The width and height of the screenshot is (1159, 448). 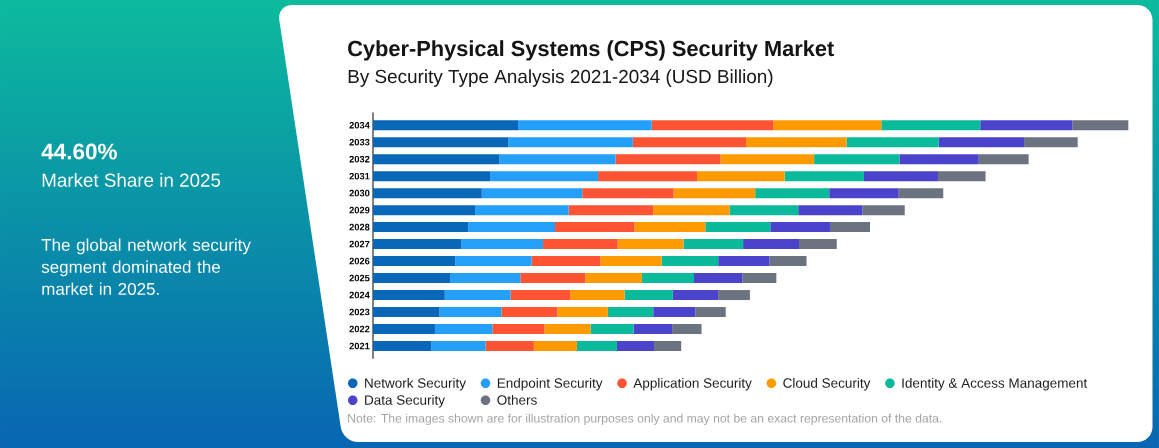 What do you see at coordinates (550, 384) in the screenshot?
I see `legend-label: Endpoint Security` at bounding box center [550, 384].